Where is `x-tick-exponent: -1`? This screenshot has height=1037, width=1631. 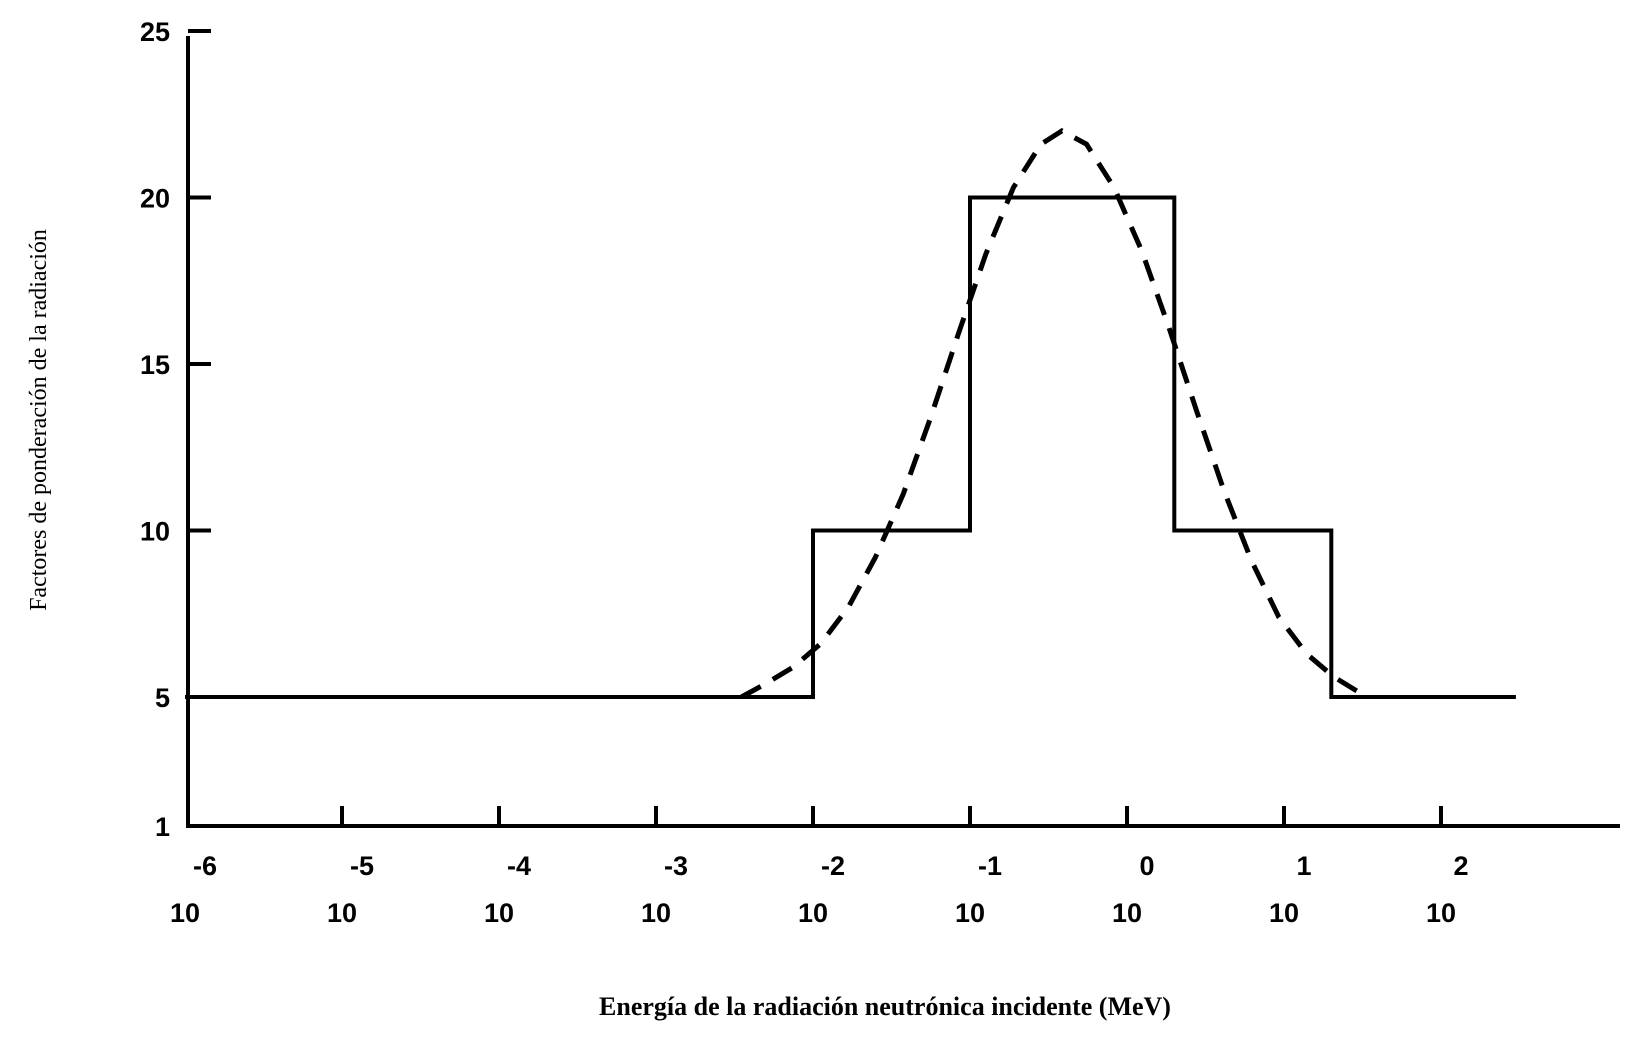
x-tick-exponent: -1 is located at coordinates (990, 866).